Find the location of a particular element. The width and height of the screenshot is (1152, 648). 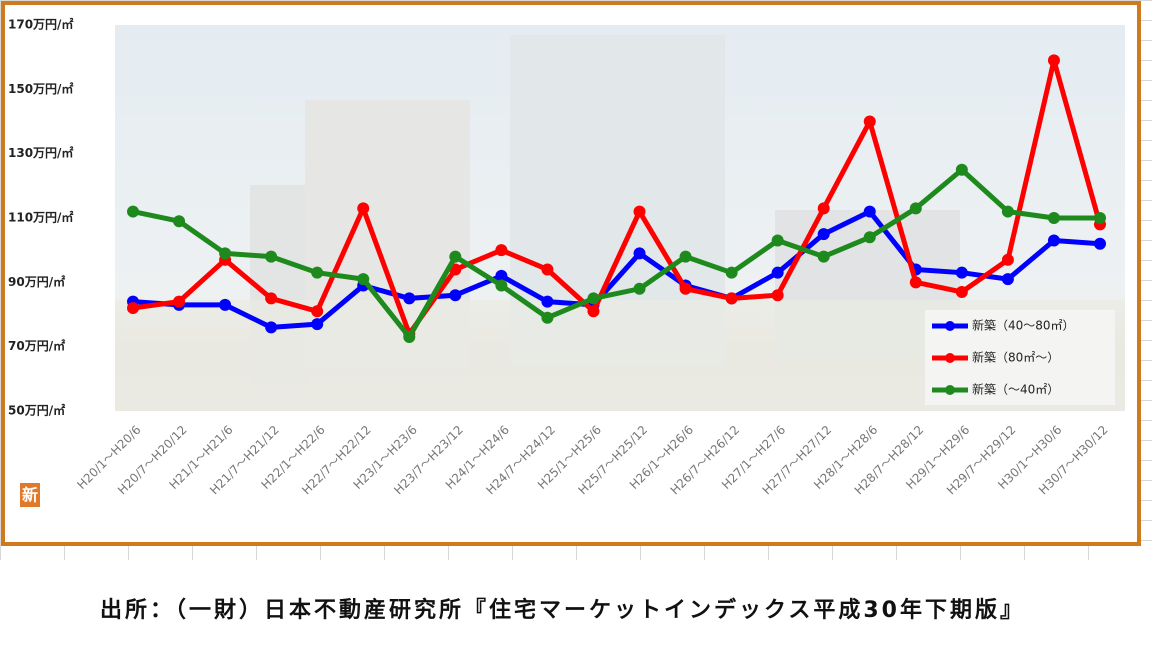

badge: 新 is located at coordinates (30, 495).